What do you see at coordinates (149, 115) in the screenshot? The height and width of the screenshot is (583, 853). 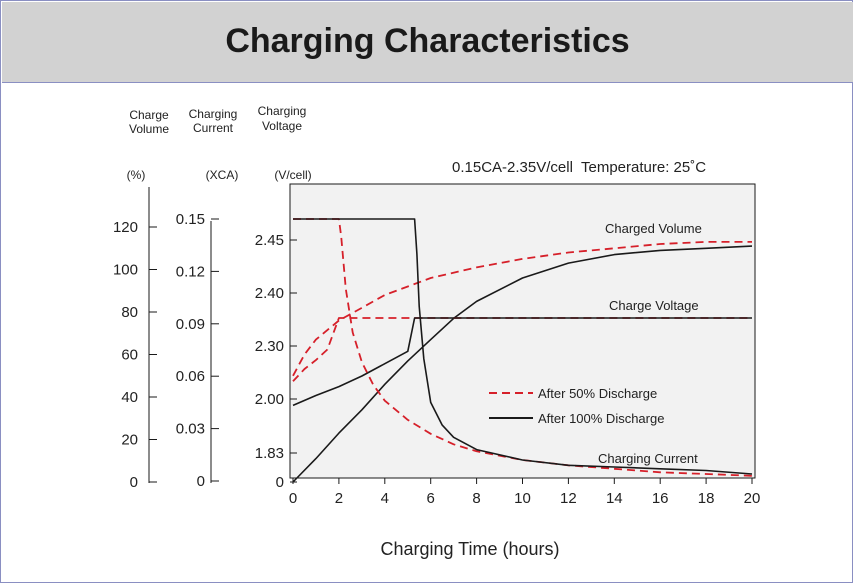 I see `volume-axis-title-1: Charge` at bounding box center [149, 115].